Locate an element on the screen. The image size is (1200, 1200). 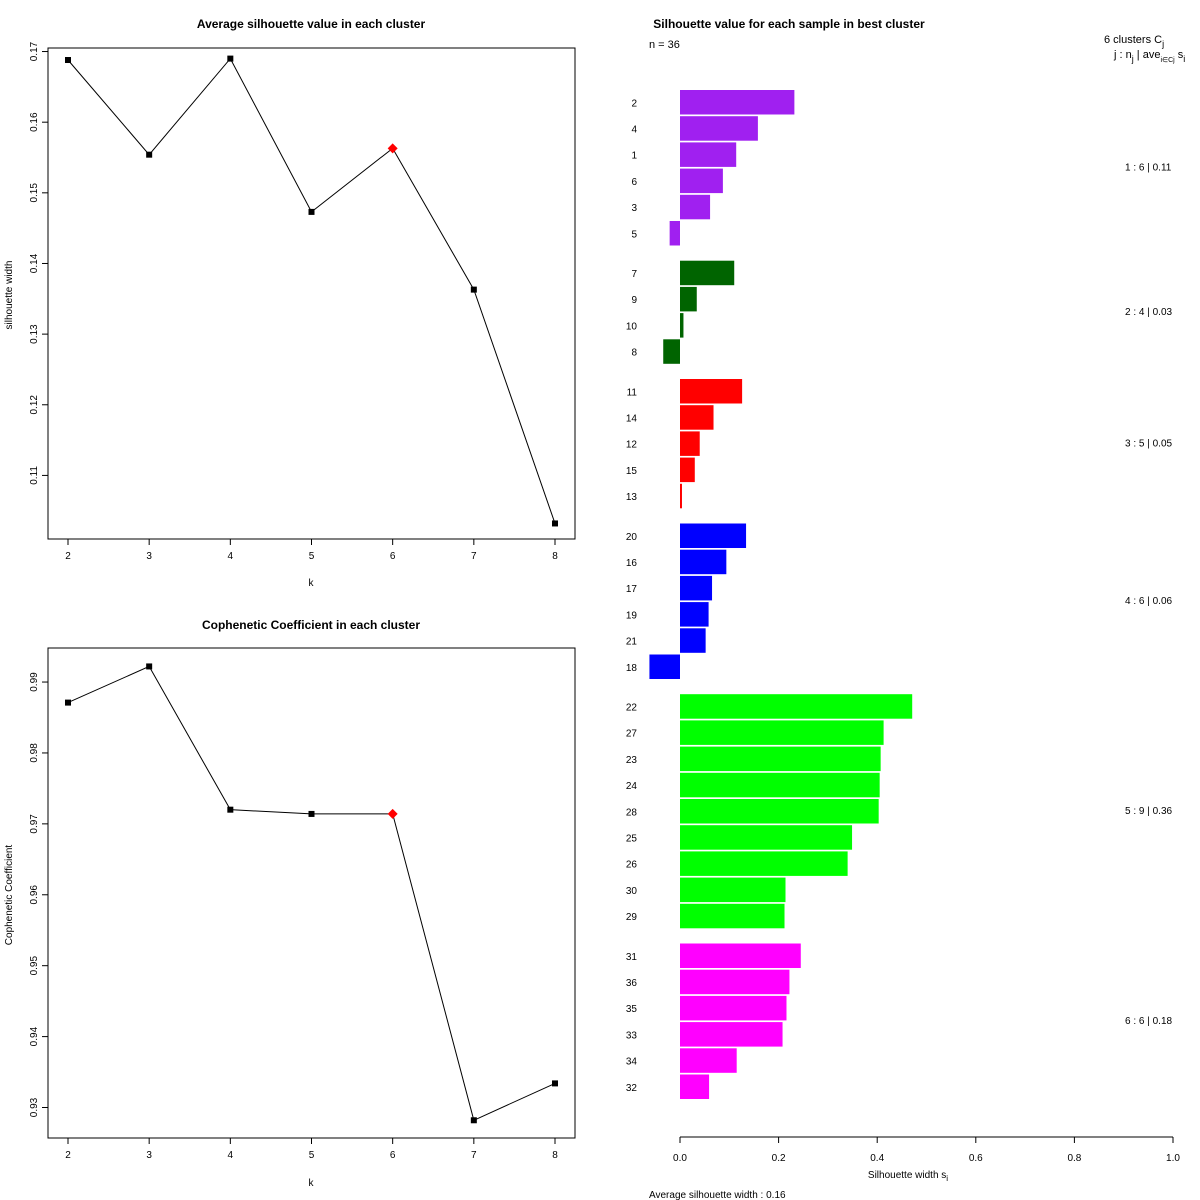
legend-header-sub2c: i is located at coordinates (1184, 59).